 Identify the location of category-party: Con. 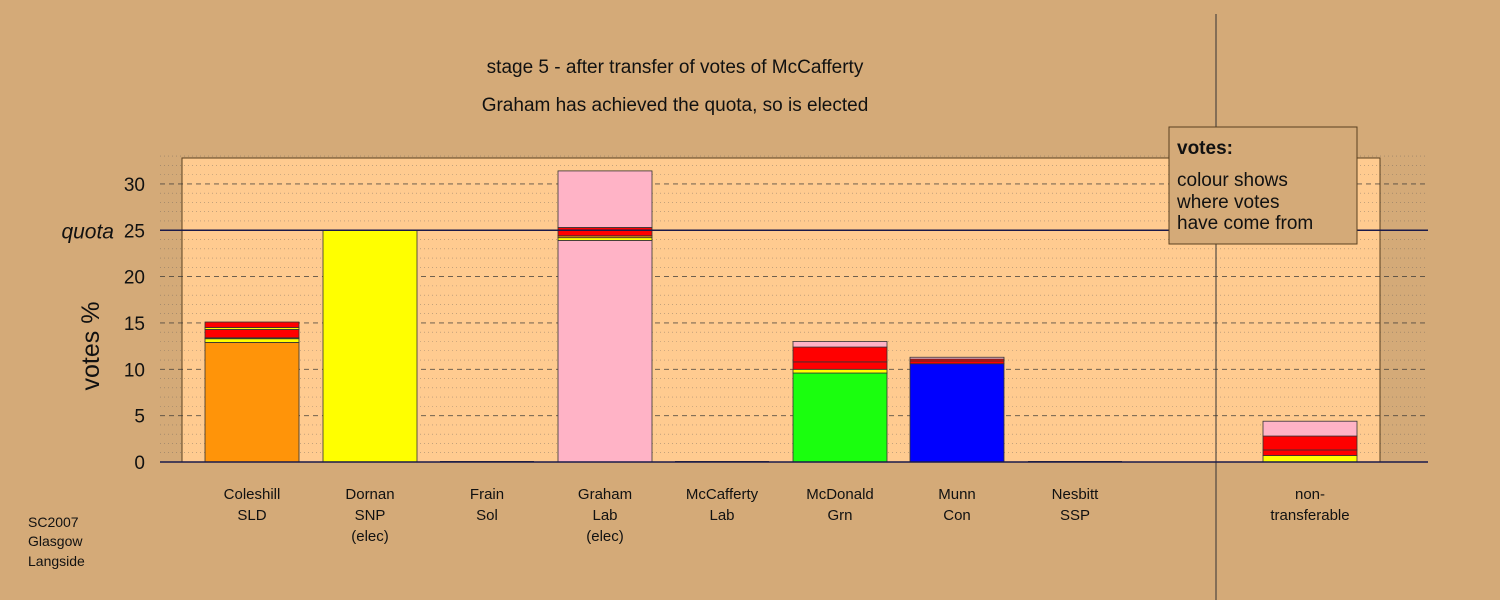
(957, 515).